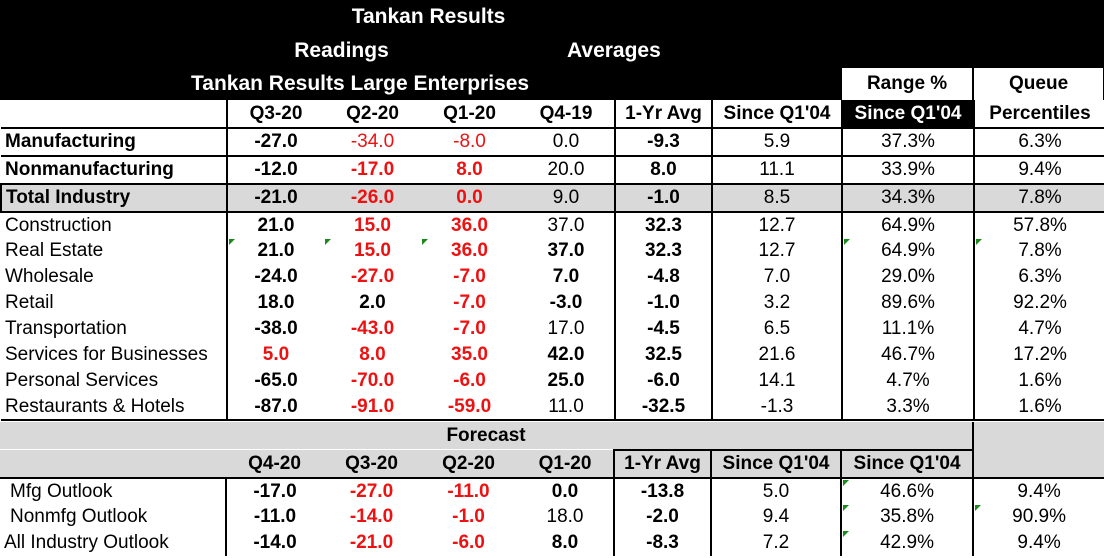  What do you see at coordinates (274, 517) in the screenshot?
I see `cell: -11.0` at bounding box center [274, 517].